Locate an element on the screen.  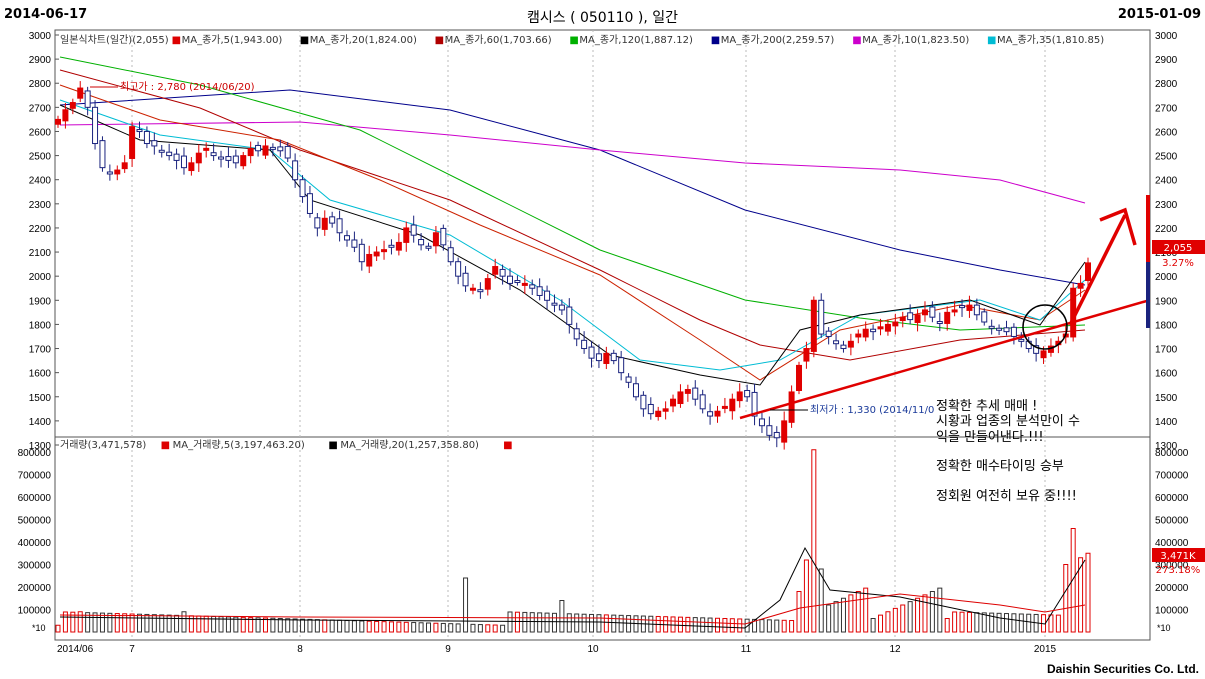
vol-tick-left: 300000 is located at coordinates (35, 566).